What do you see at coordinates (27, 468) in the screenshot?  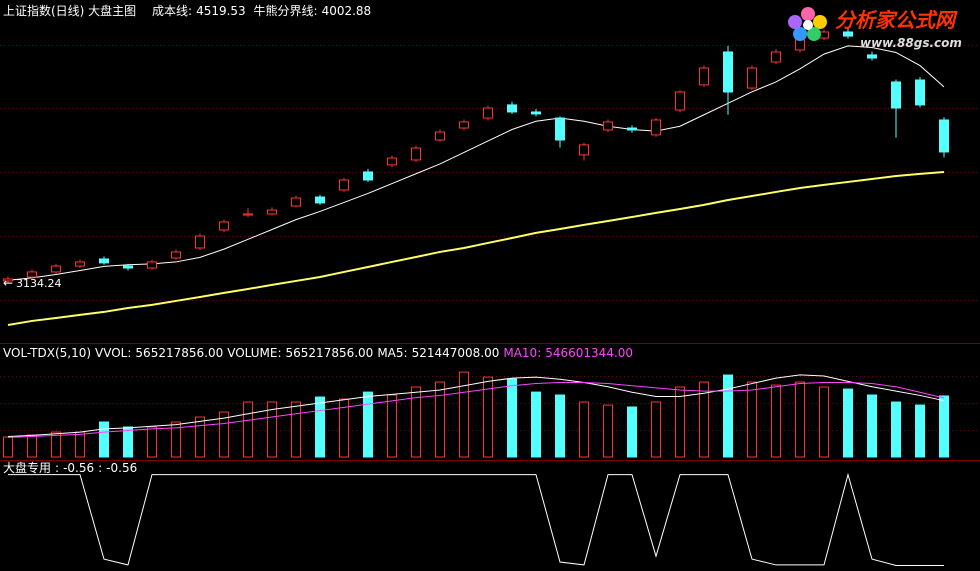 I see `title: 大盘专用` at bounding box center [27, 468].